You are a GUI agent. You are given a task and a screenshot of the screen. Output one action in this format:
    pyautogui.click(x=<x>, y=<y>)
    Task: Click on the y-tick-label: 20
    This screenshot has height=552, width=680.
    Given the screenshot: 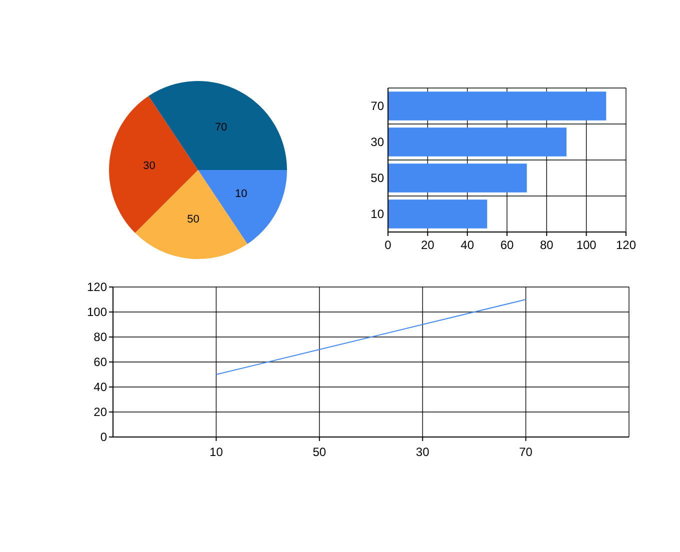 What is the action you would take?
    pyautogui.click(x=101, y=412)
    